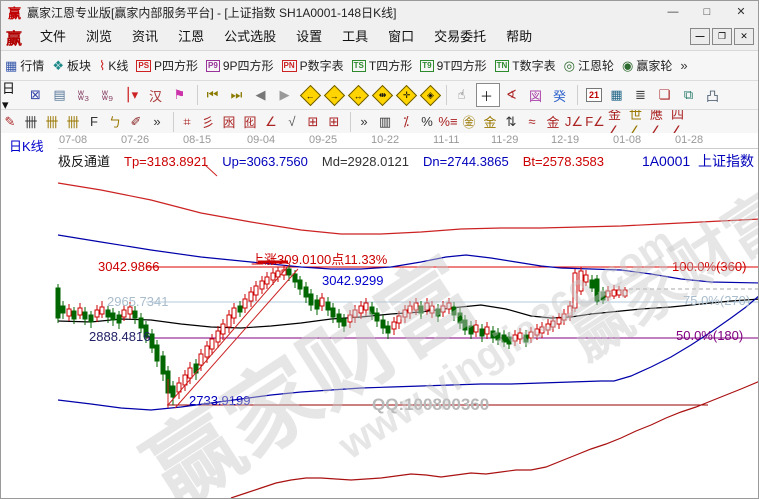  I want to click on zoom-out-diamond: ◈, so click(430, 95).